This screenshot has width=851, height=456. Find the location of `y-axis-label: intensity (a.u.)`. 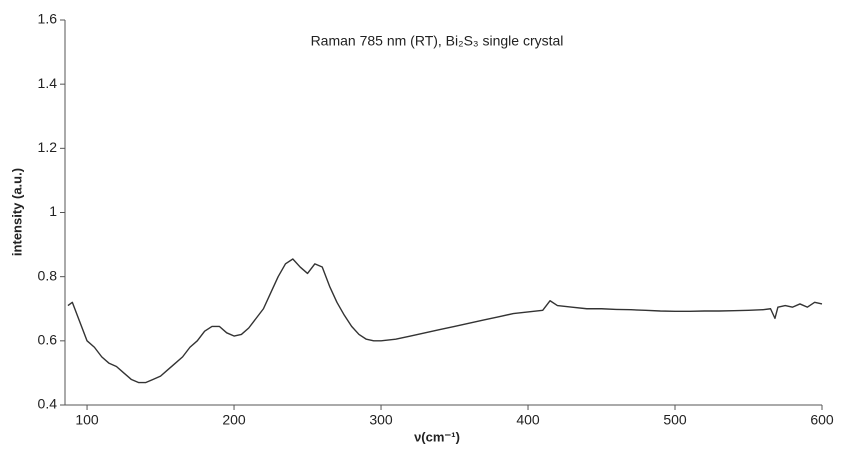

y-axis-label: intensity (a.u.) is located at coordinates (16, 212).